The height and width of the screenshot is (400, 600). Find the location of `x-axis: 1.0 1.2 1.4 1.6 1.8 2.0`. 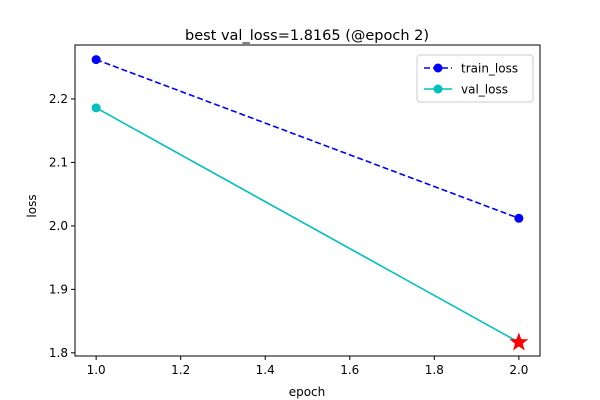

x-axis: 1.0 1.2 1.4 1.6 1.8 2.0 is located at coordinates (307, 366).